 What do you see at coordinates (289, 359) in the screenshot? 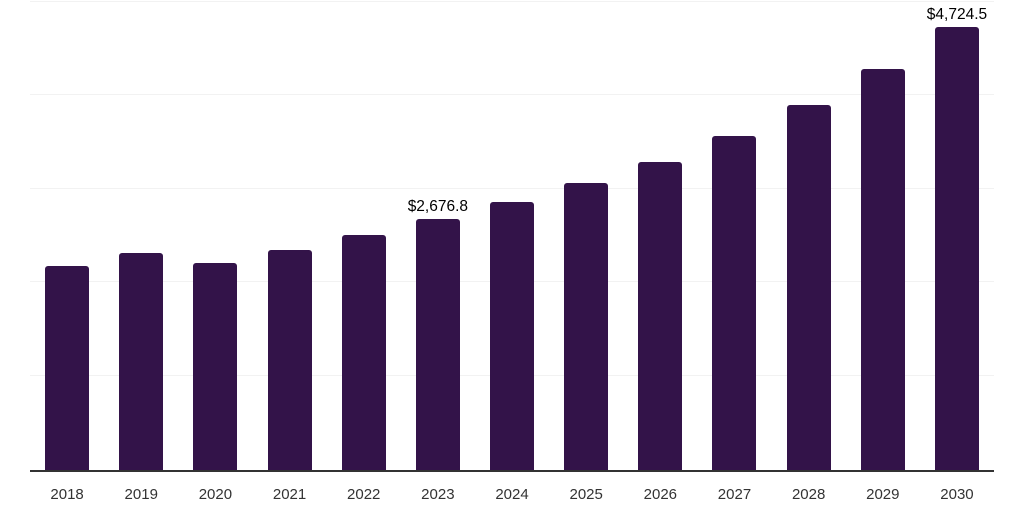
I see `bar-2021` at bounding box center [289, 359].